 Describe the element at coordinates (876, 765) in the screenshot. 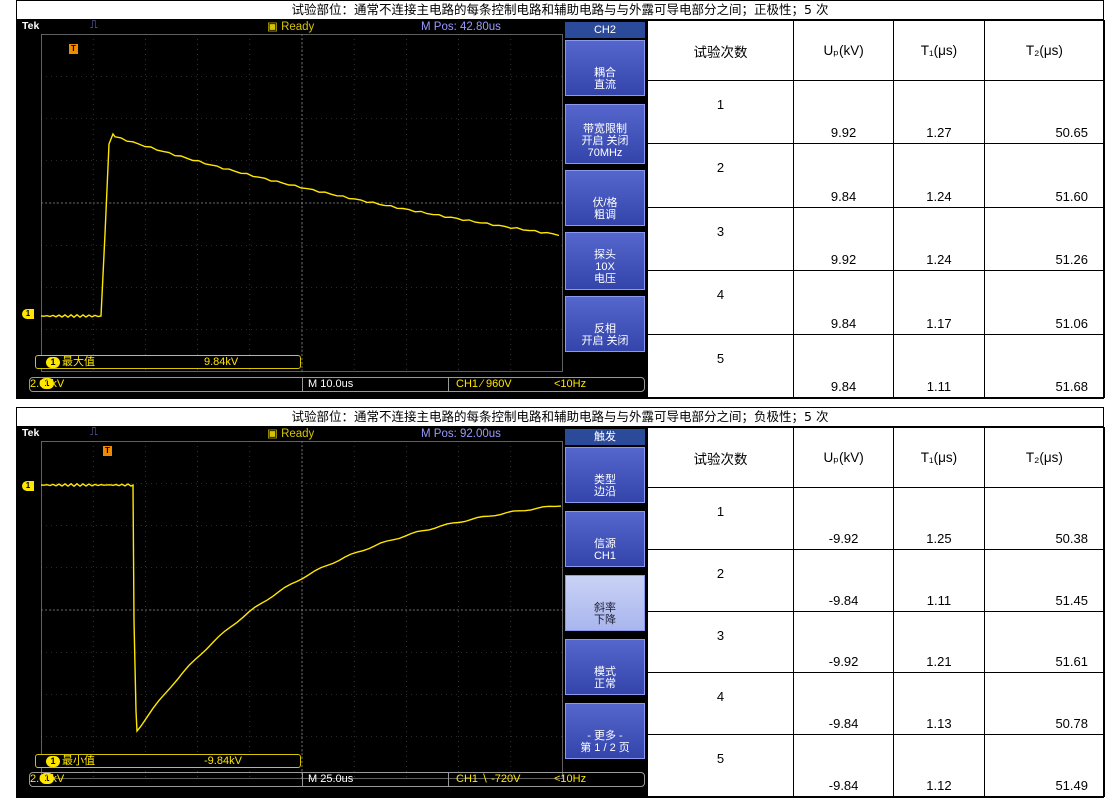

I see `table-row: 5 -9.84 1.12 51.49` at that location.